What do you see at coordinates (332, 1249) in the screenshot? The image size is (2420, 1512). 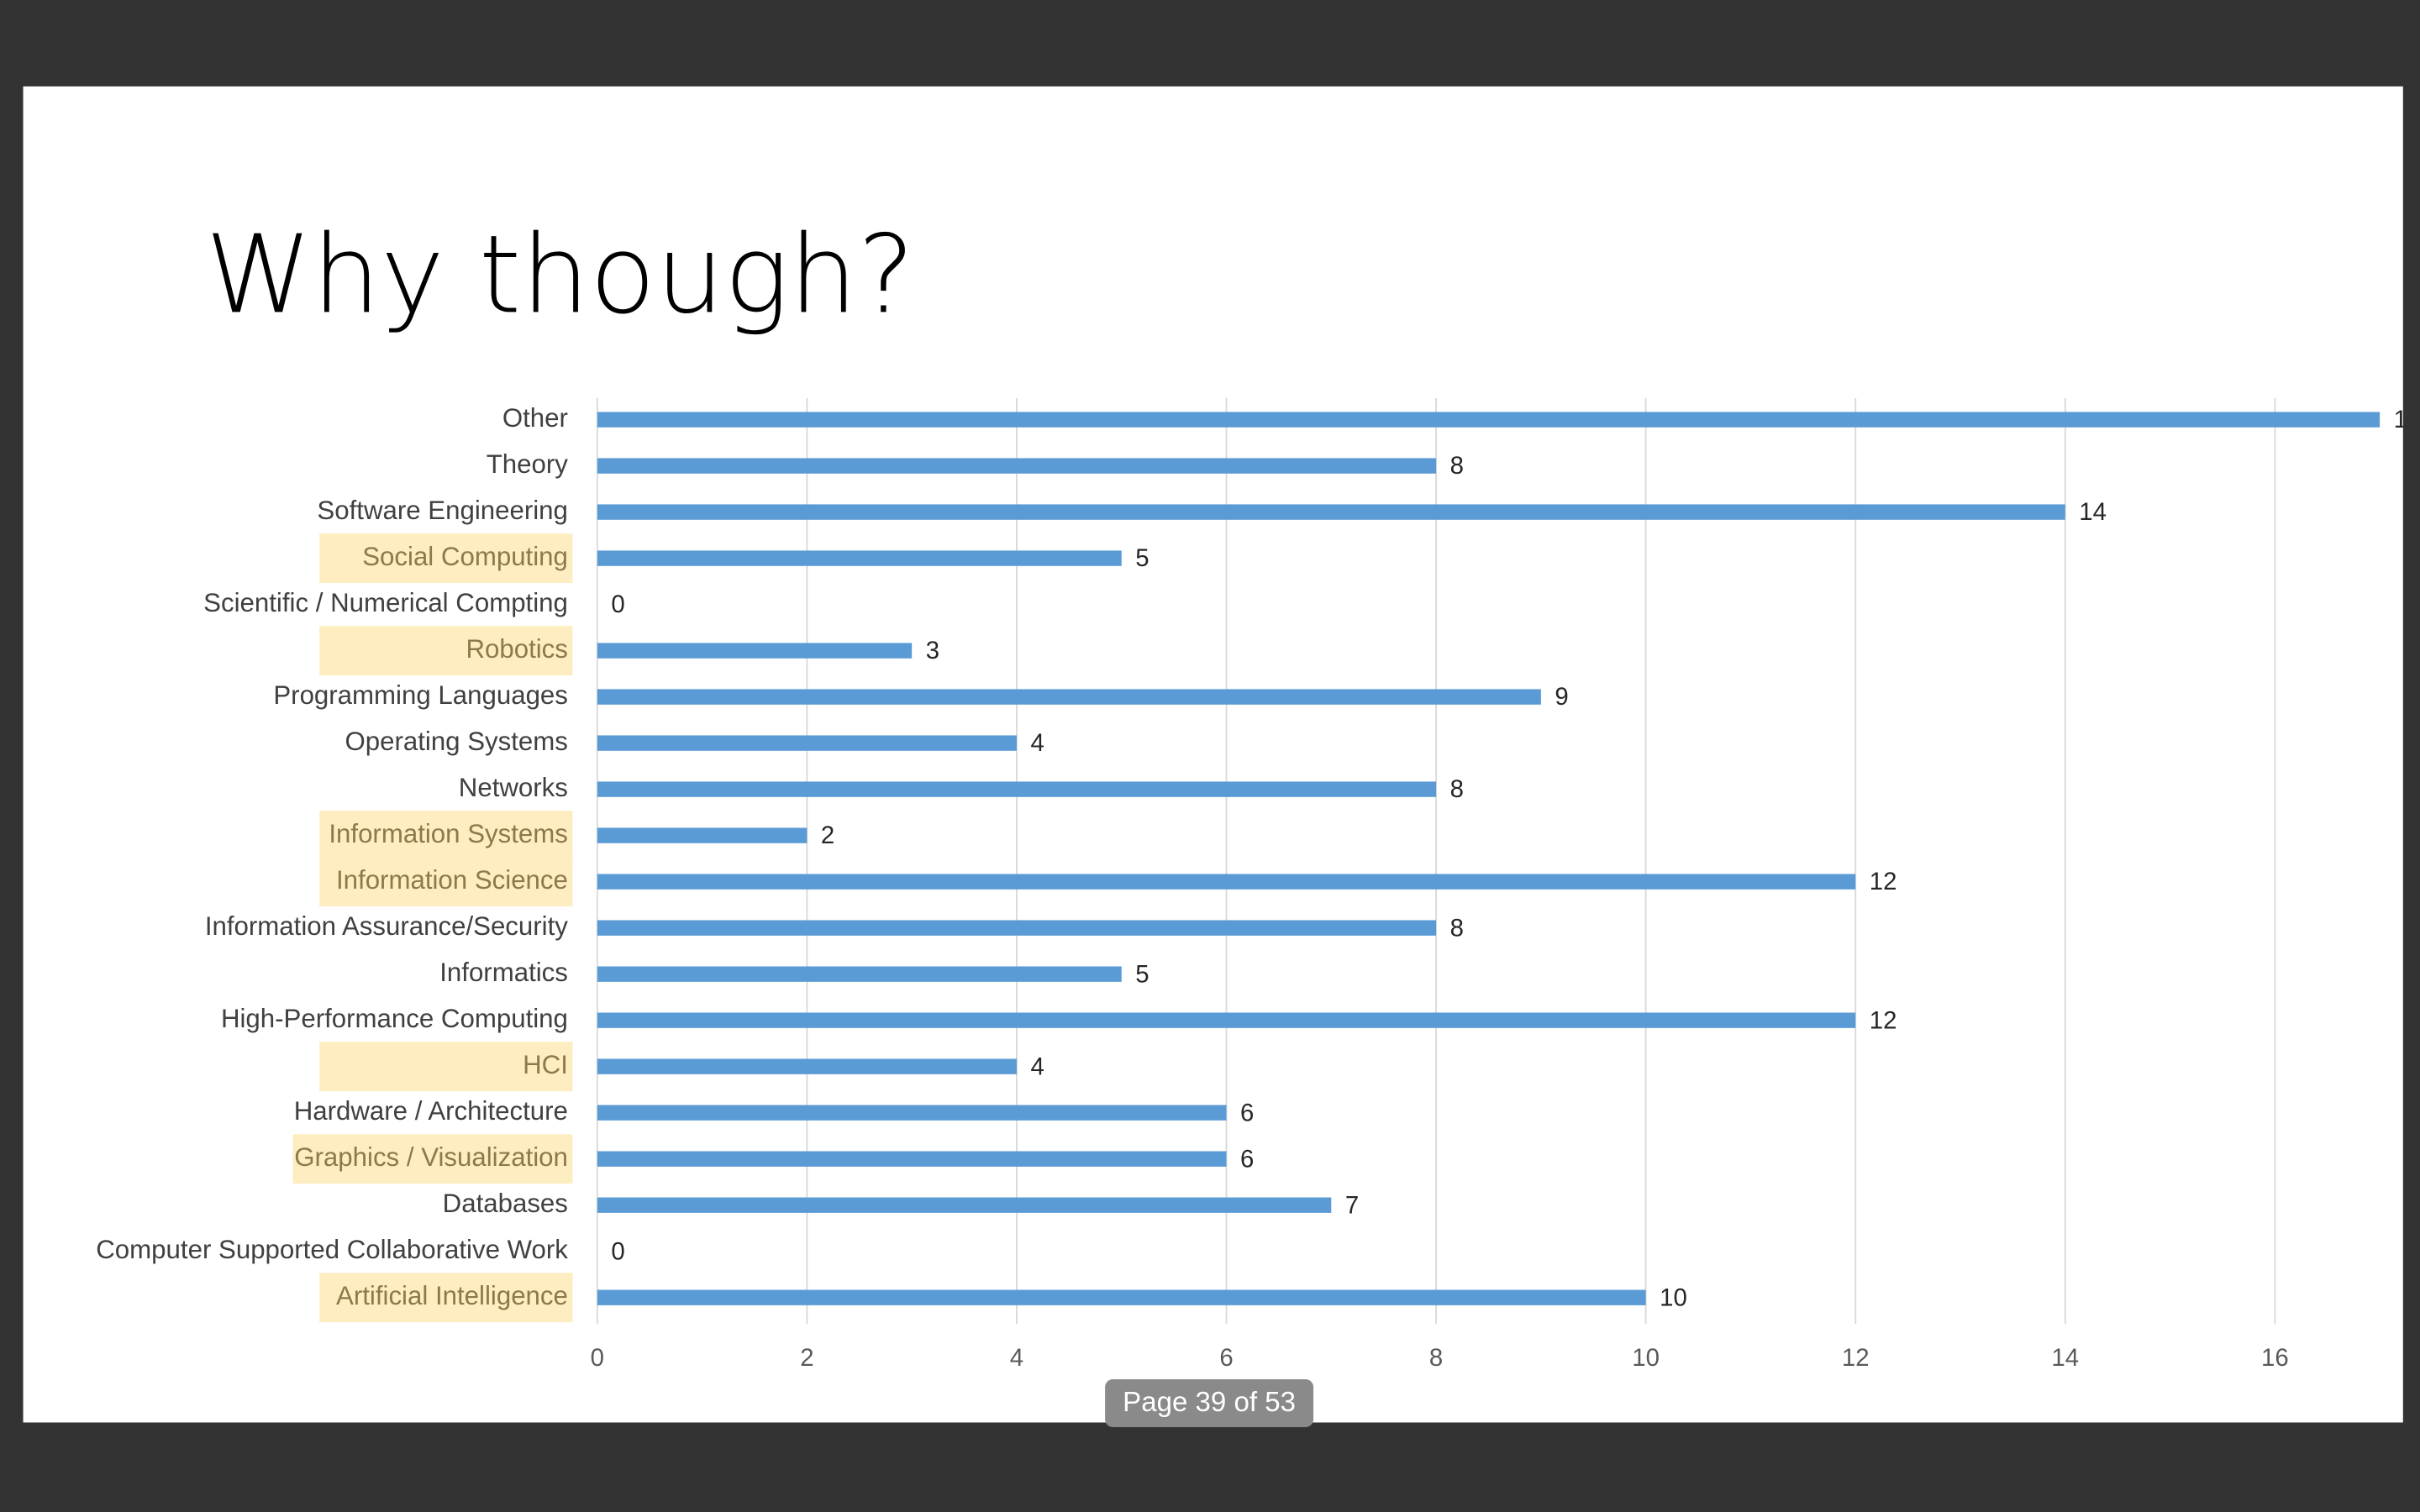 I see `y-tick-label: Computer Supported Collaborative Work` at bounding box center [332, 1249].